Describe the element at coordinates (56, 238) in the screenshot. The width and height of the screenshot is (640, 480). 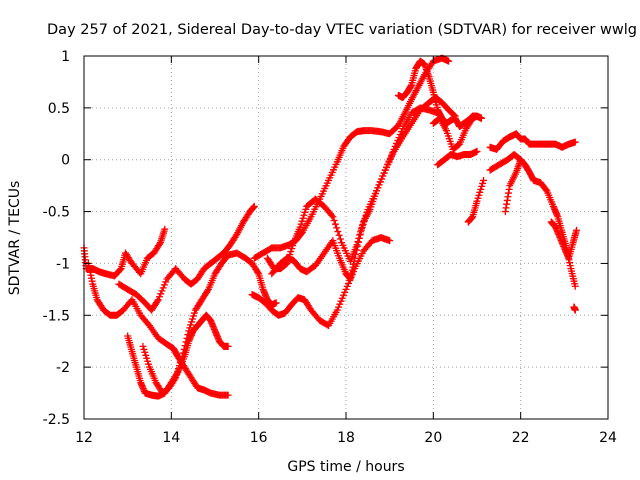
I see `y-tick-labels: -2.5 -2 -1.5 -1 -0.5 0 0.5 1` at that location.